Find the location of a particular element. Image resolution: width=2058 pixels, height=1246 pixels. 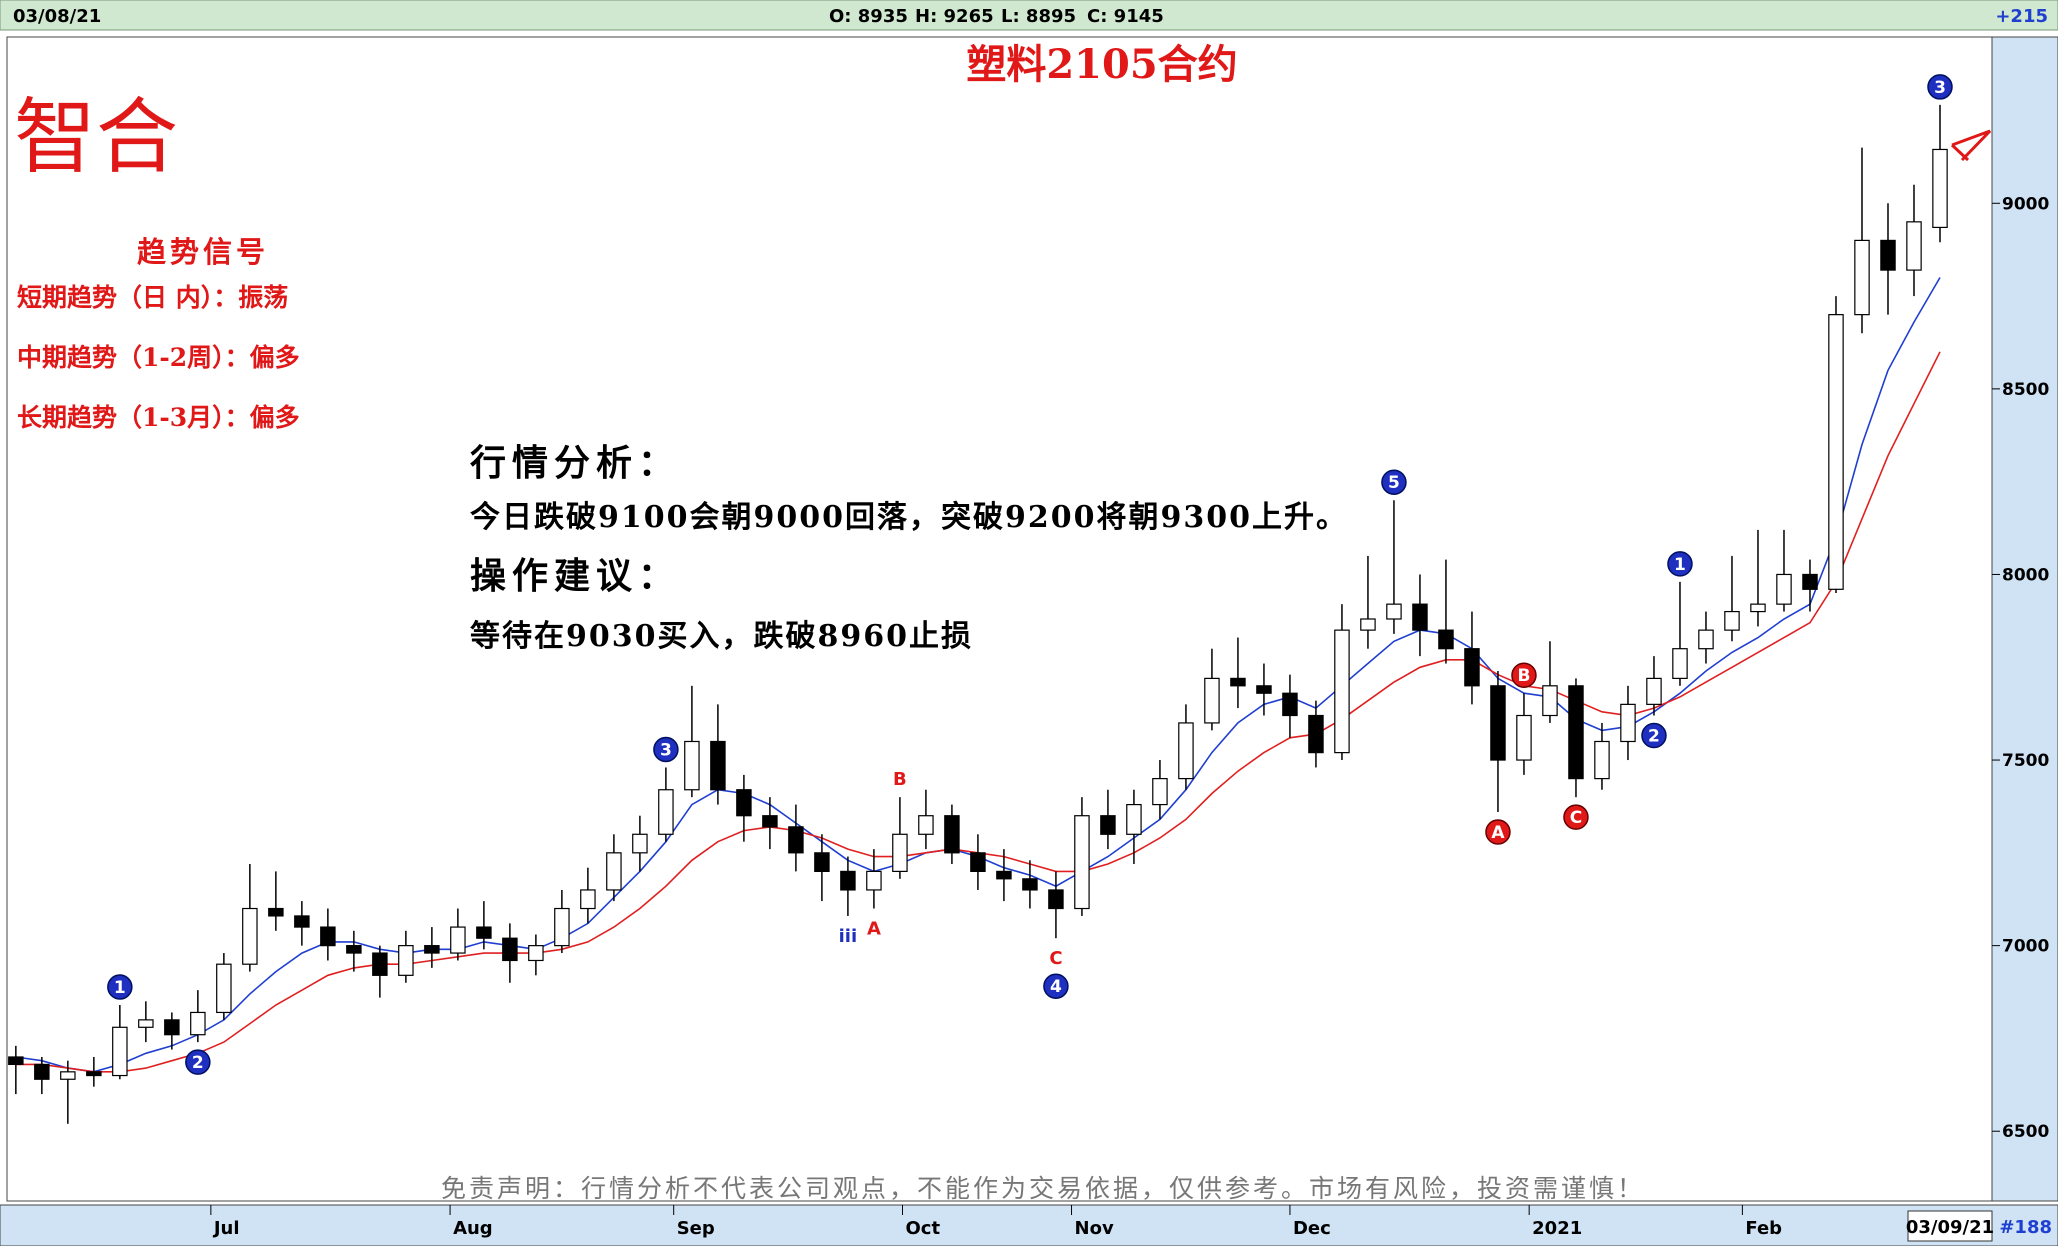

y-tick-label: 6500 is located at coordinates (2025, 1132).